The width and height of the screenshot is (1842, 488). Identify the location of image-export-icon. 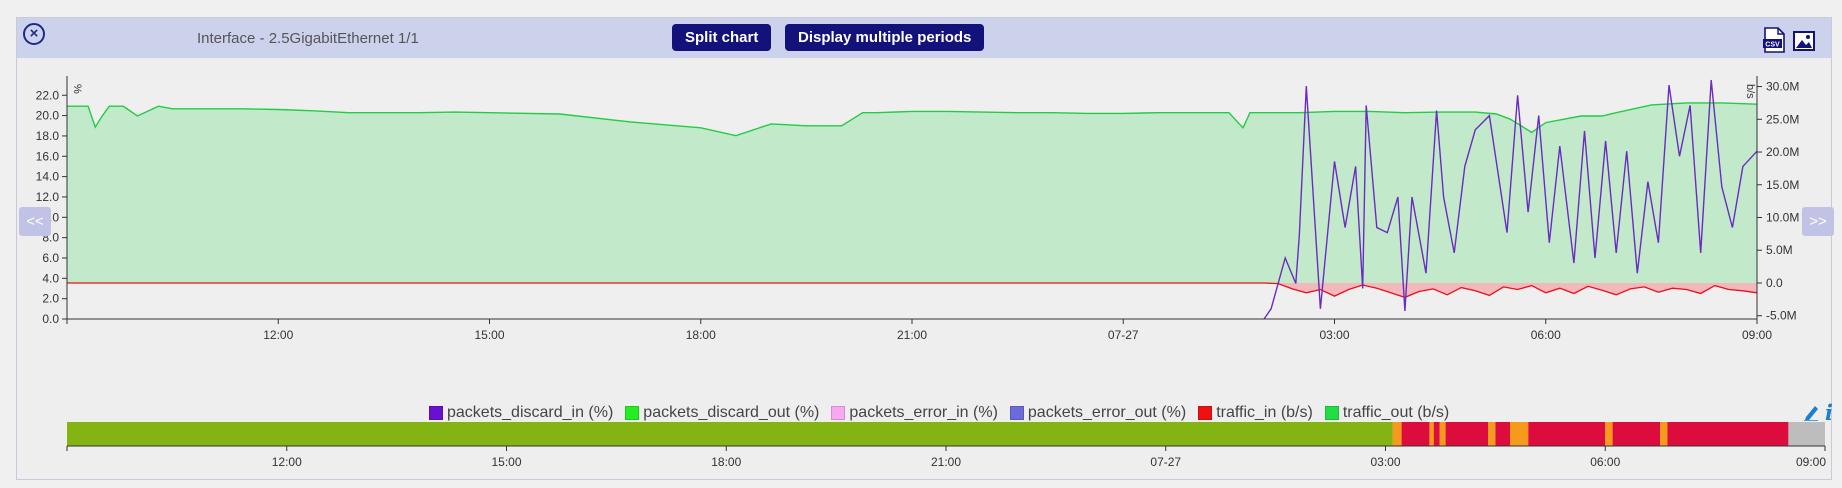
(1804, 41).